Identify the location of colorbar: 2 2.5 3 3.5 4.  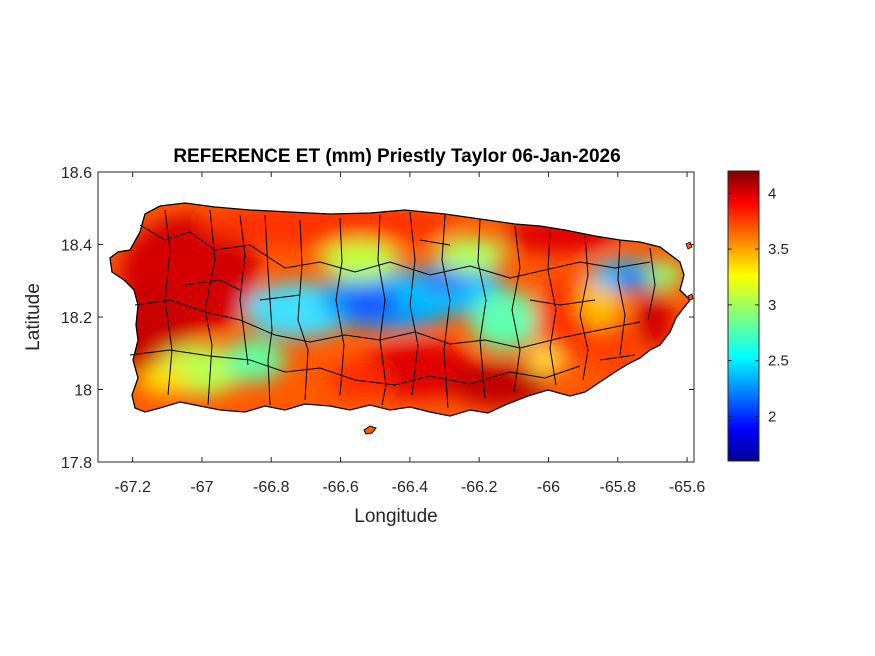
(758, 316).